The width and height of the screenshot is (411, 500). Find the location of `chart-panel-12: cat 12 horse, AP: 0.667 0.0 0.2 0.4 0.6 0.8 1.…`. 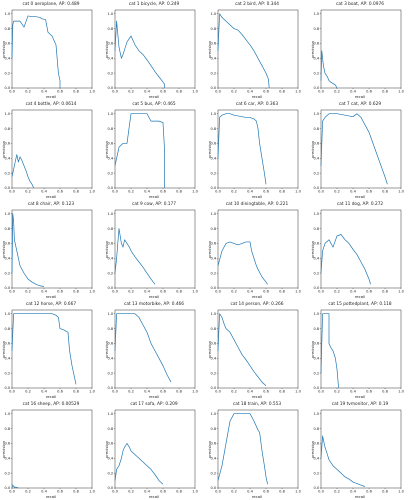

chart-panel-12: cat 12 horse, AP: 0.667 0.0 0.2 0.4 0.6 0.8 1.… is located at coordinates (51, 350).